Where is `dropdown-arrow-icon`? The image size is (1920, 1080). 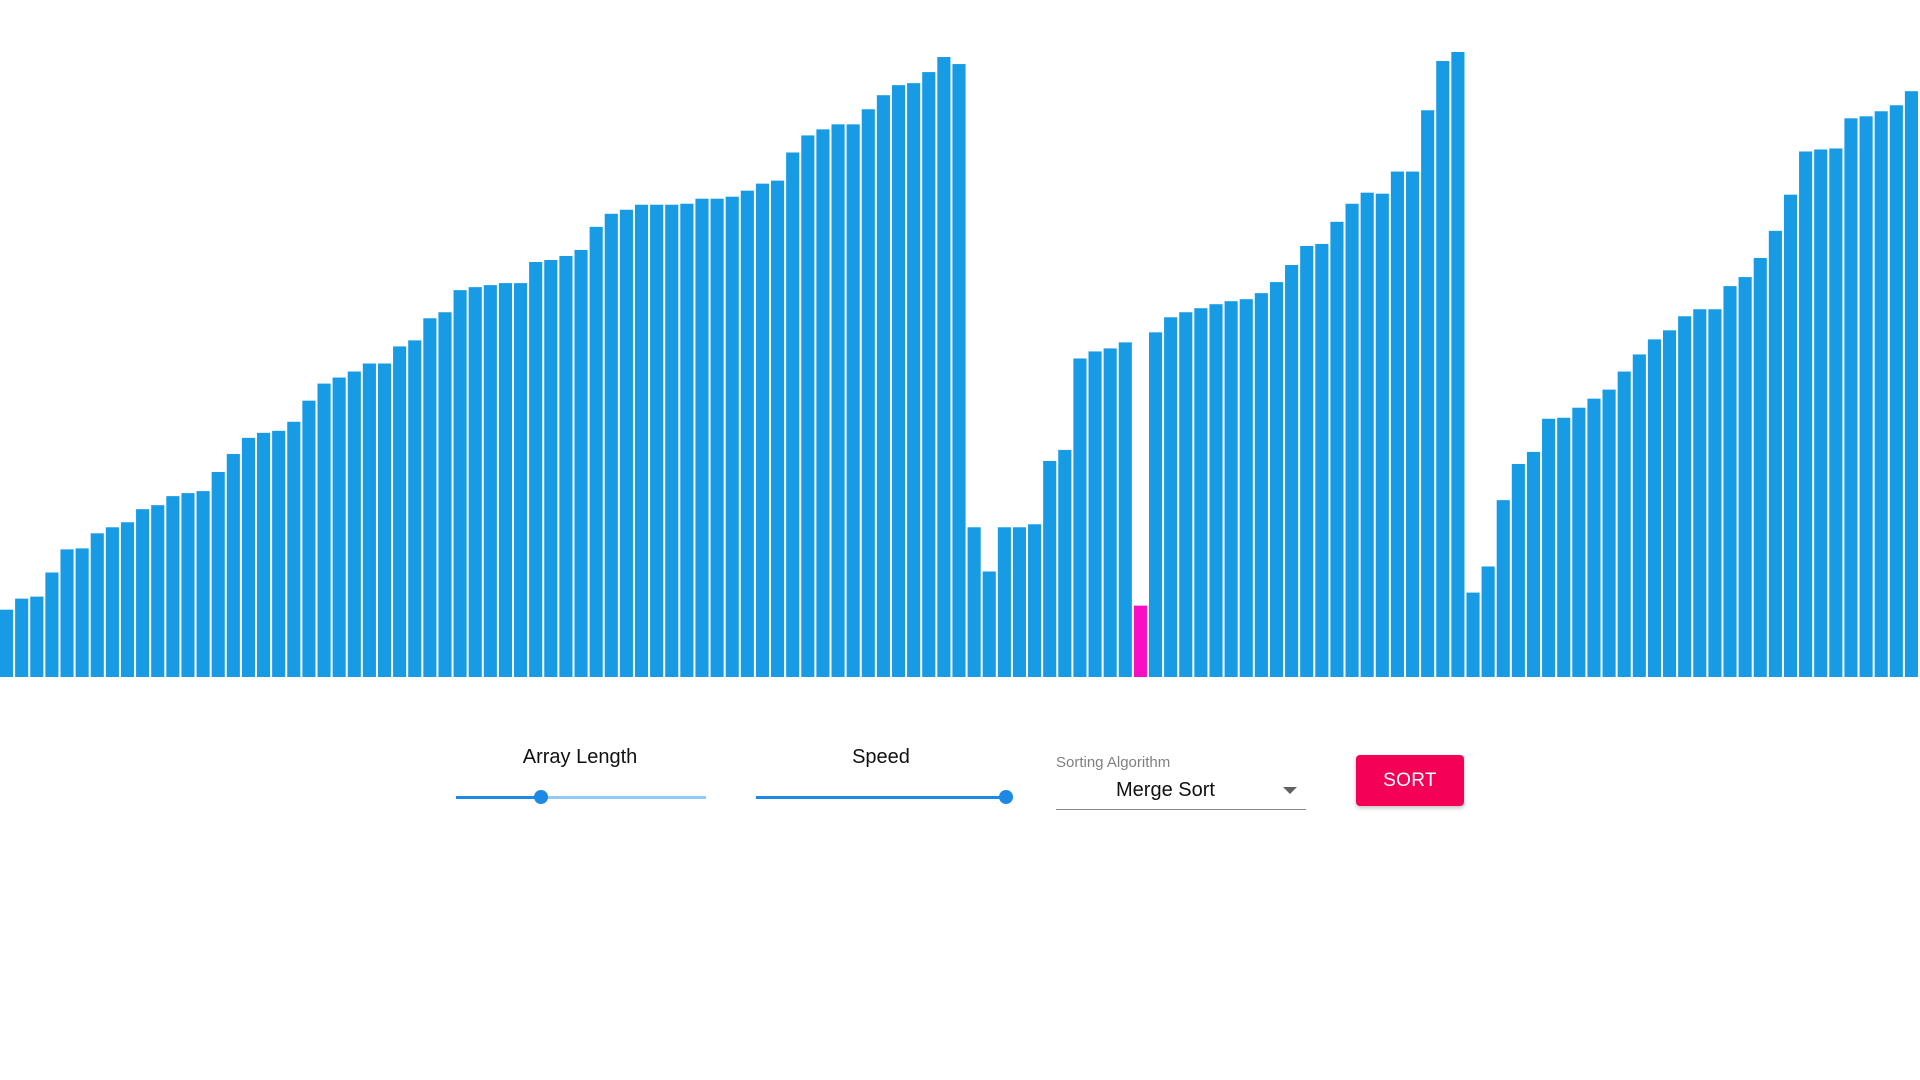
dropdown-arrow-icon is located at coordinates (1290, 790).